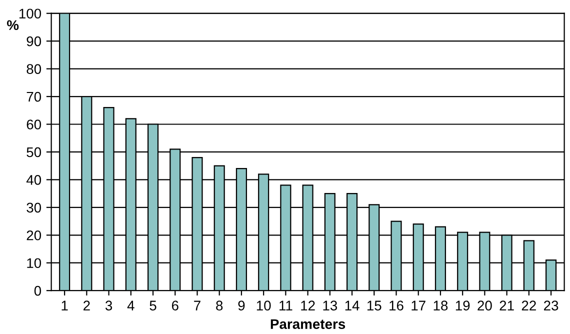 The image size is (570, 334). What do you see at coordinates (397, 305) in the screenshot?
I see `x-tick-label: 16` at bounding box center [397, 305].